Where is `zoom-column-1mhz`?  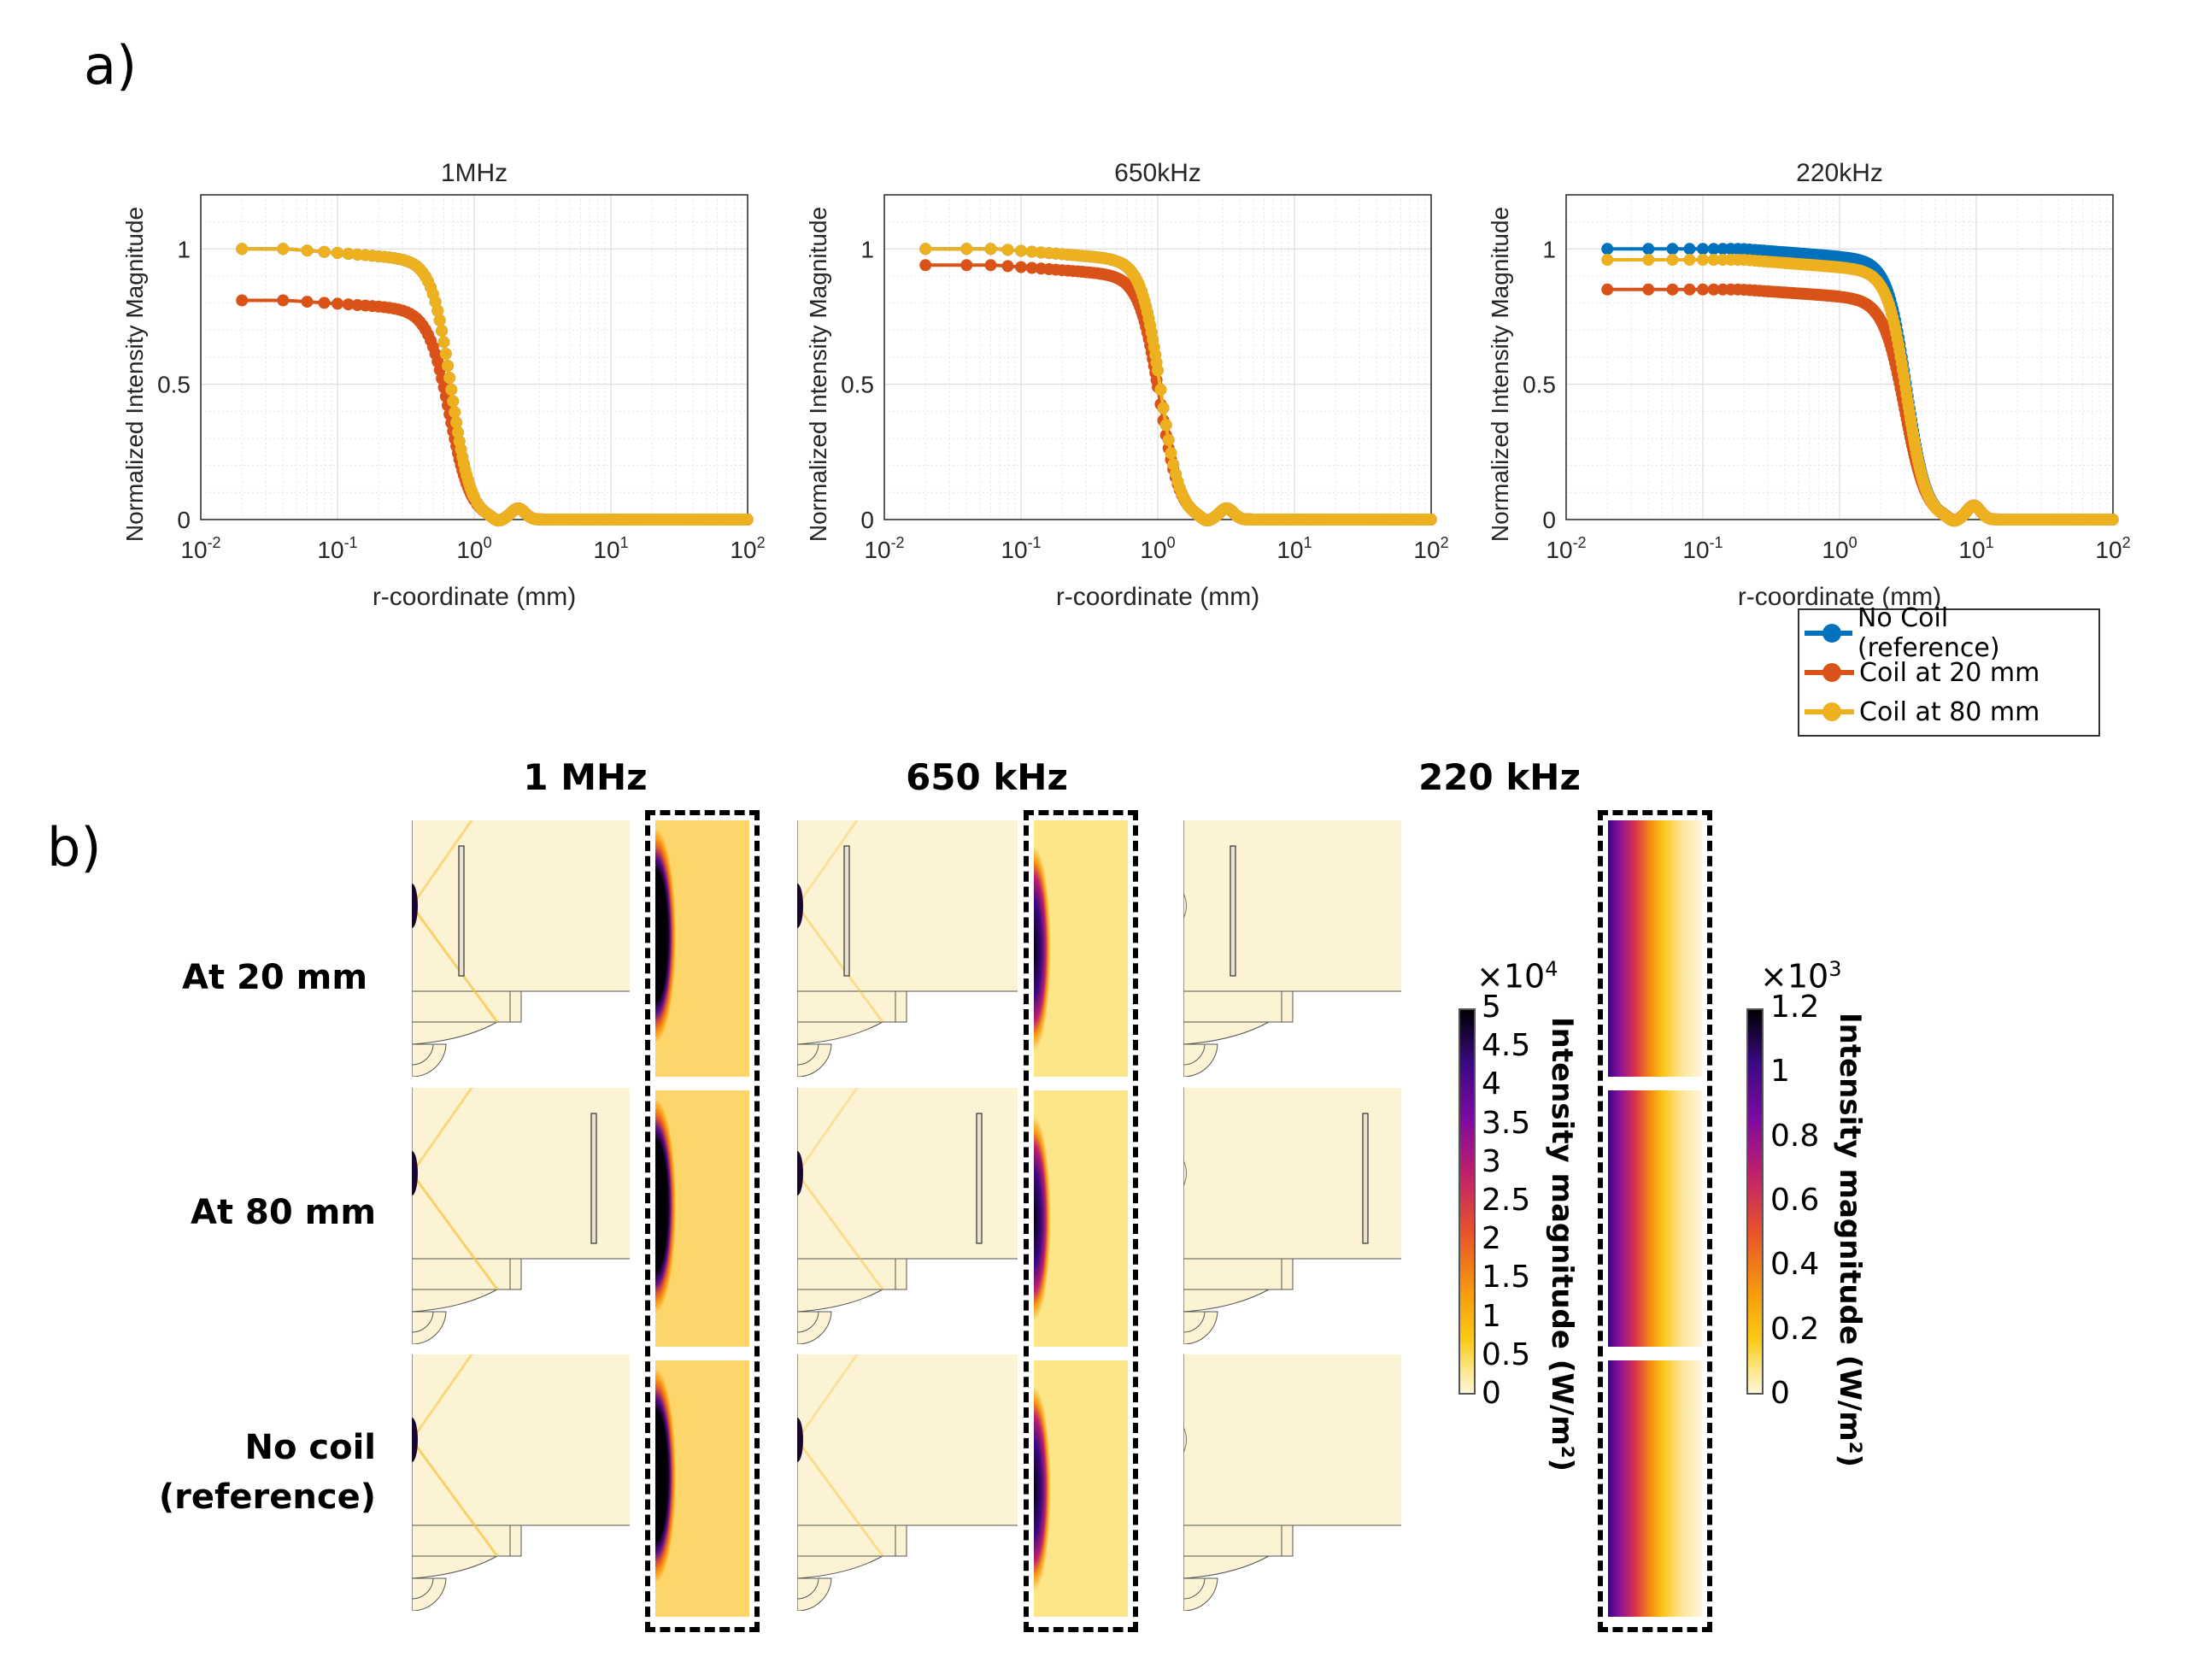
zoom-column-1mhz is located at coordinates (703, 1221).